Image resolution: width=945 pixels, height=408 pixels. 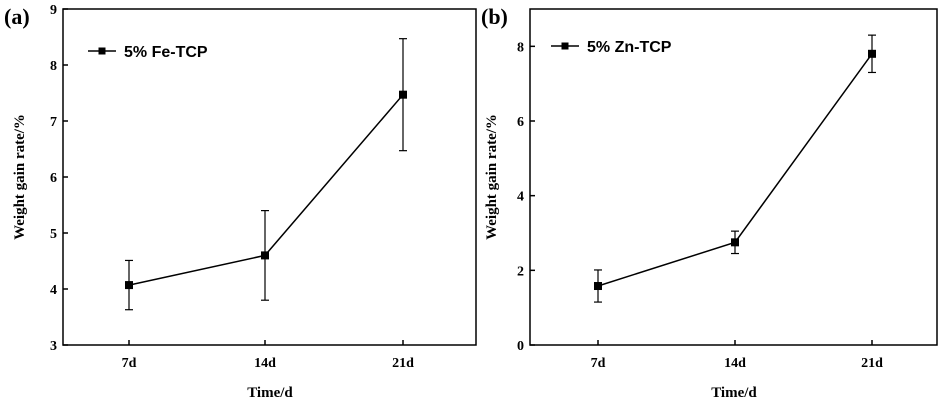 What do you see at coordinates (526, 197) in the screenshot?
I see `y-ticks-b: 0 2 4 6 8` at bounding box center [526, 197].